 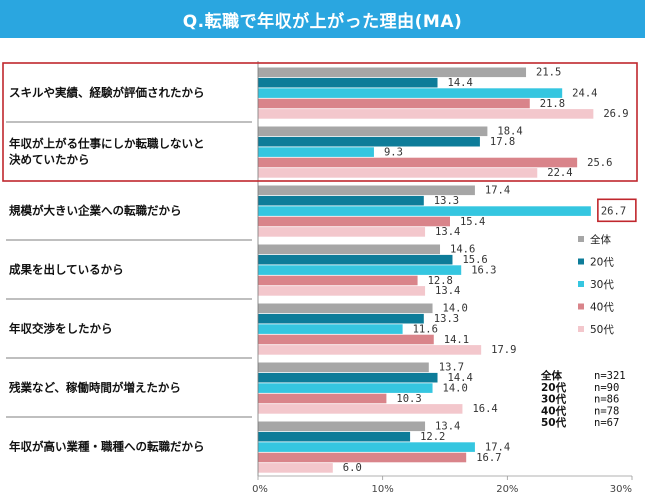 What do you see at coordinates (107, 447) in the screenshot?
I see `category-label: 年収が高い業種・職種への転職だから` at bounding box center [107, 447].